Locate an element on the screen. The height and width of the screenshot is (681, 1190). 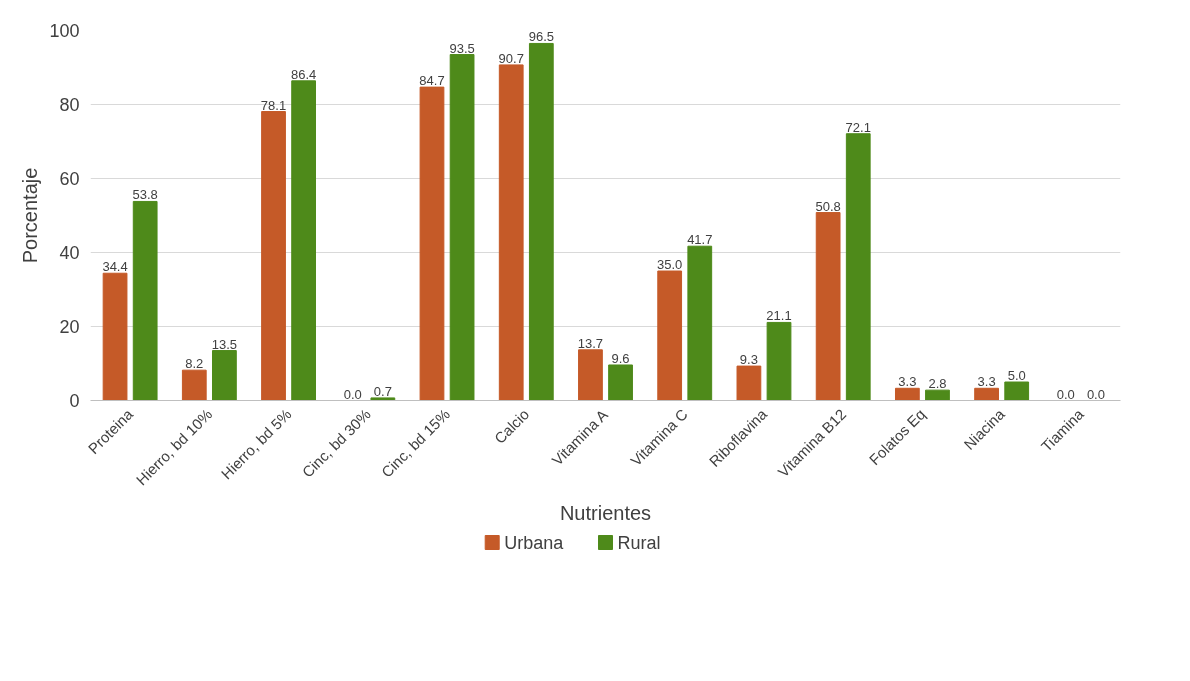
data-label: 72.1 is located at coordinates (858, 127).